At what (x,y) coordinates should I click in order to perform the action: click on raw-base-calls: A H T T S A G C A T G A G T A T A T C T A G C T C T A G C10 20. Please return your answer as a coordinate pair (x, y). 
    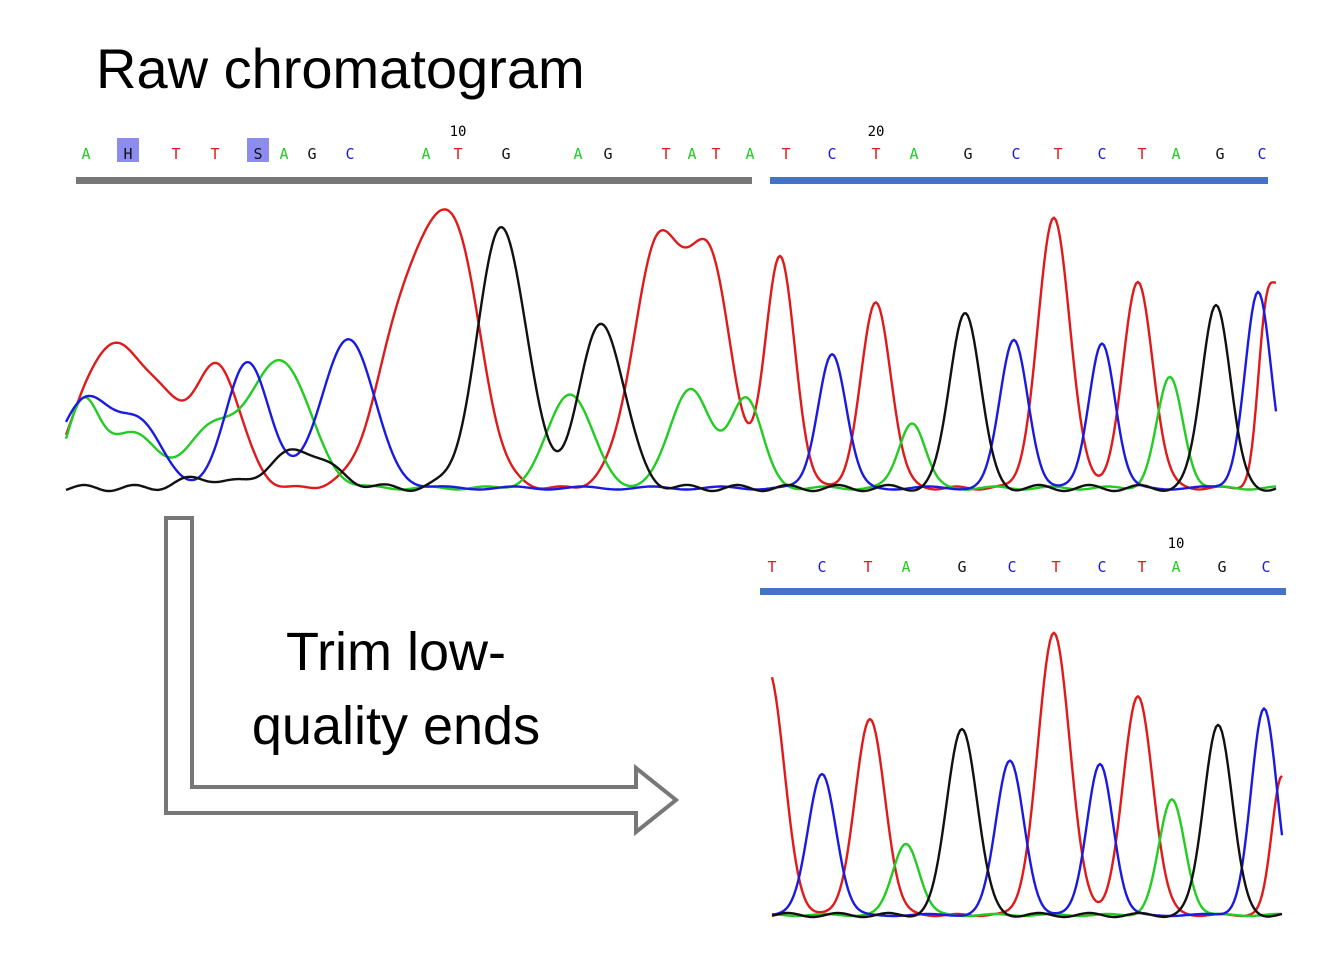
    Looking at the image, I should click on (673, 143).